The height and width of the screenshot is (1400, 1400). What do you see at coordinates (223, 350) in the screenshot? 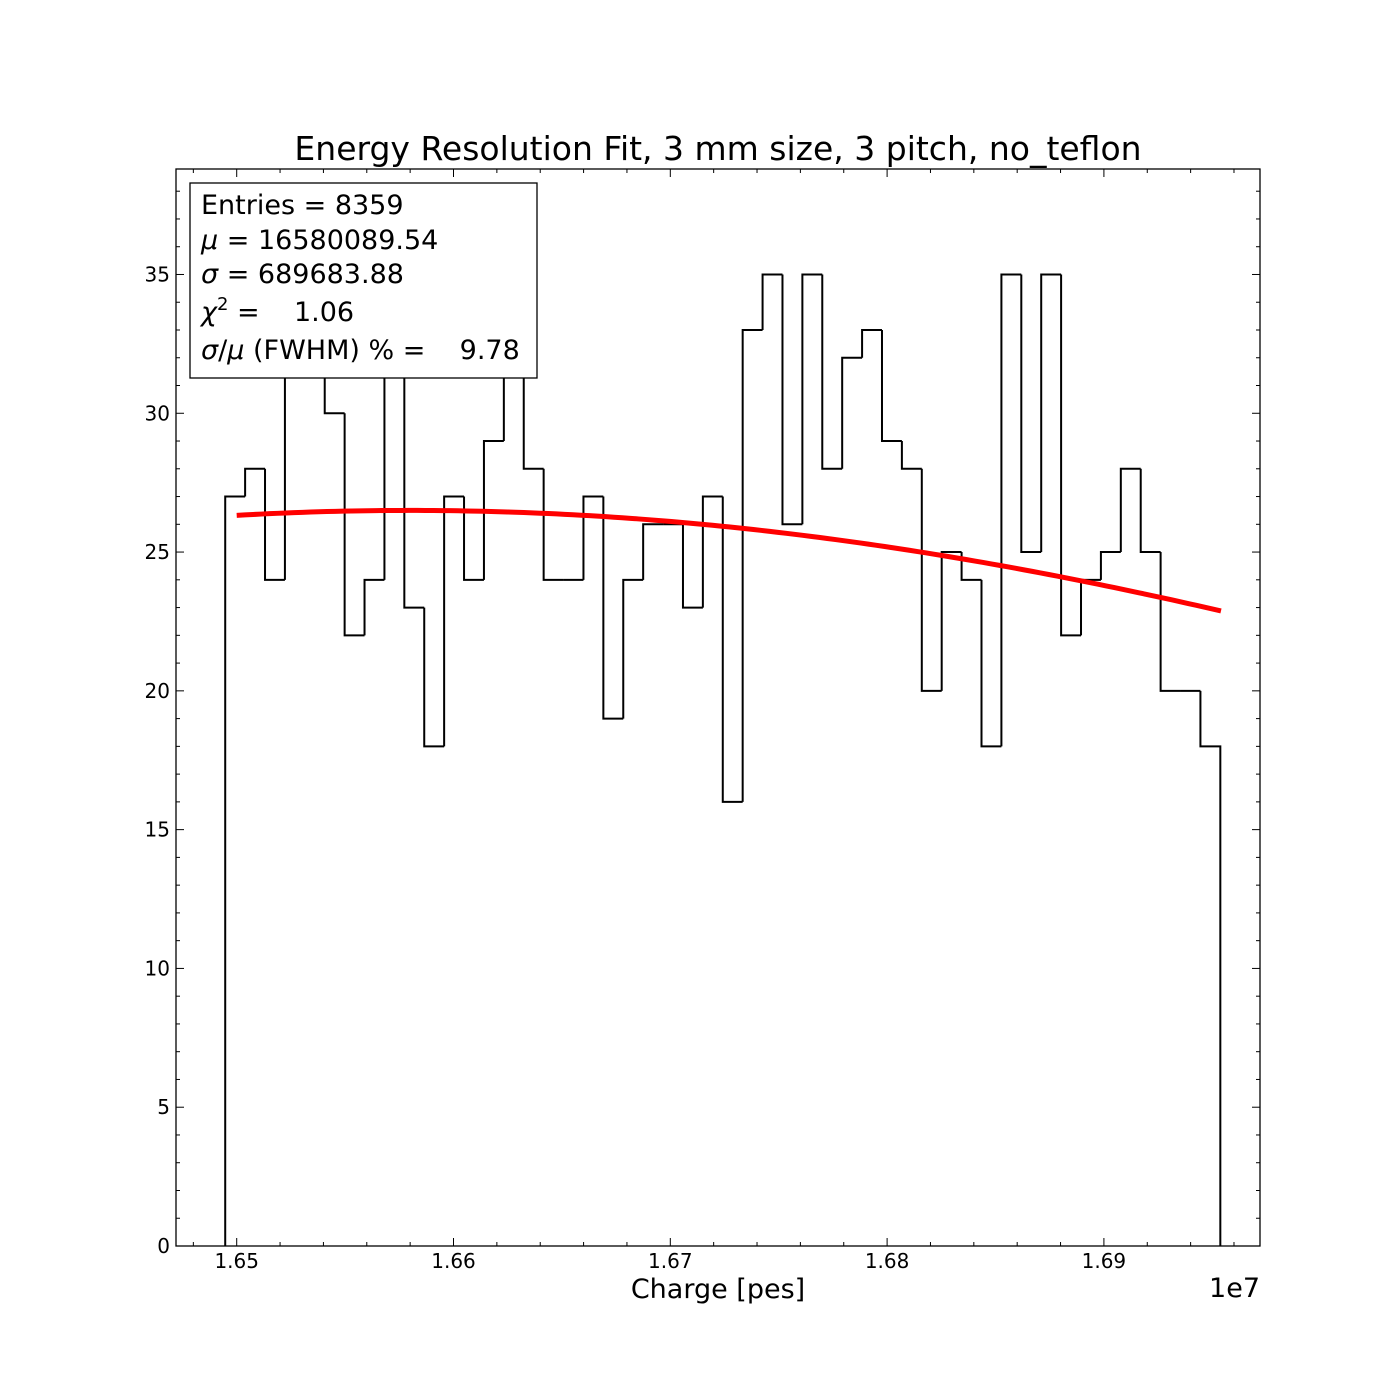
I see `stats-res-slash: /` at bounding box center [223, 350].